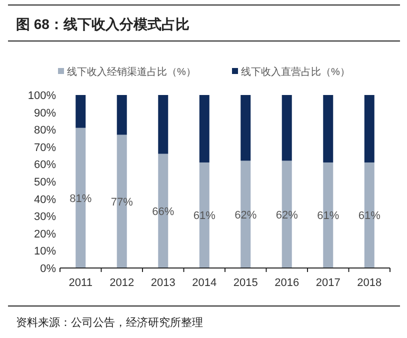  I want to click on x-tick-label: 2018, so click(369, 283).